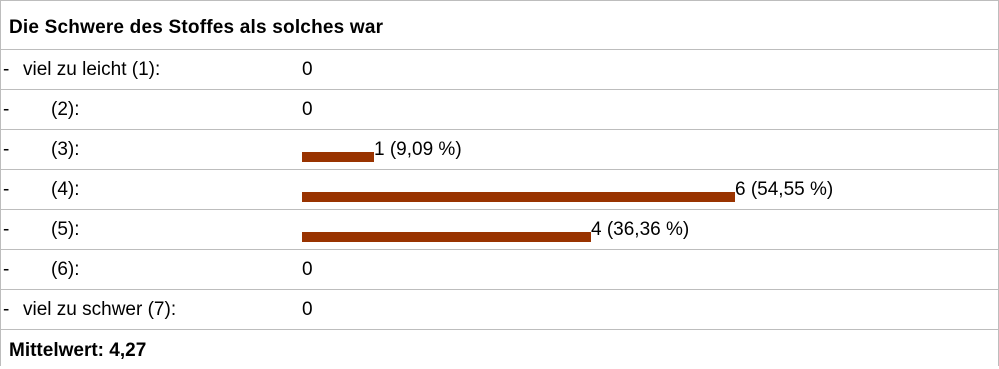 The image size is (999, 369). Describe the element at coordinates (65, 229) in the screenshot. I see `answer-label: (5):` at that location.